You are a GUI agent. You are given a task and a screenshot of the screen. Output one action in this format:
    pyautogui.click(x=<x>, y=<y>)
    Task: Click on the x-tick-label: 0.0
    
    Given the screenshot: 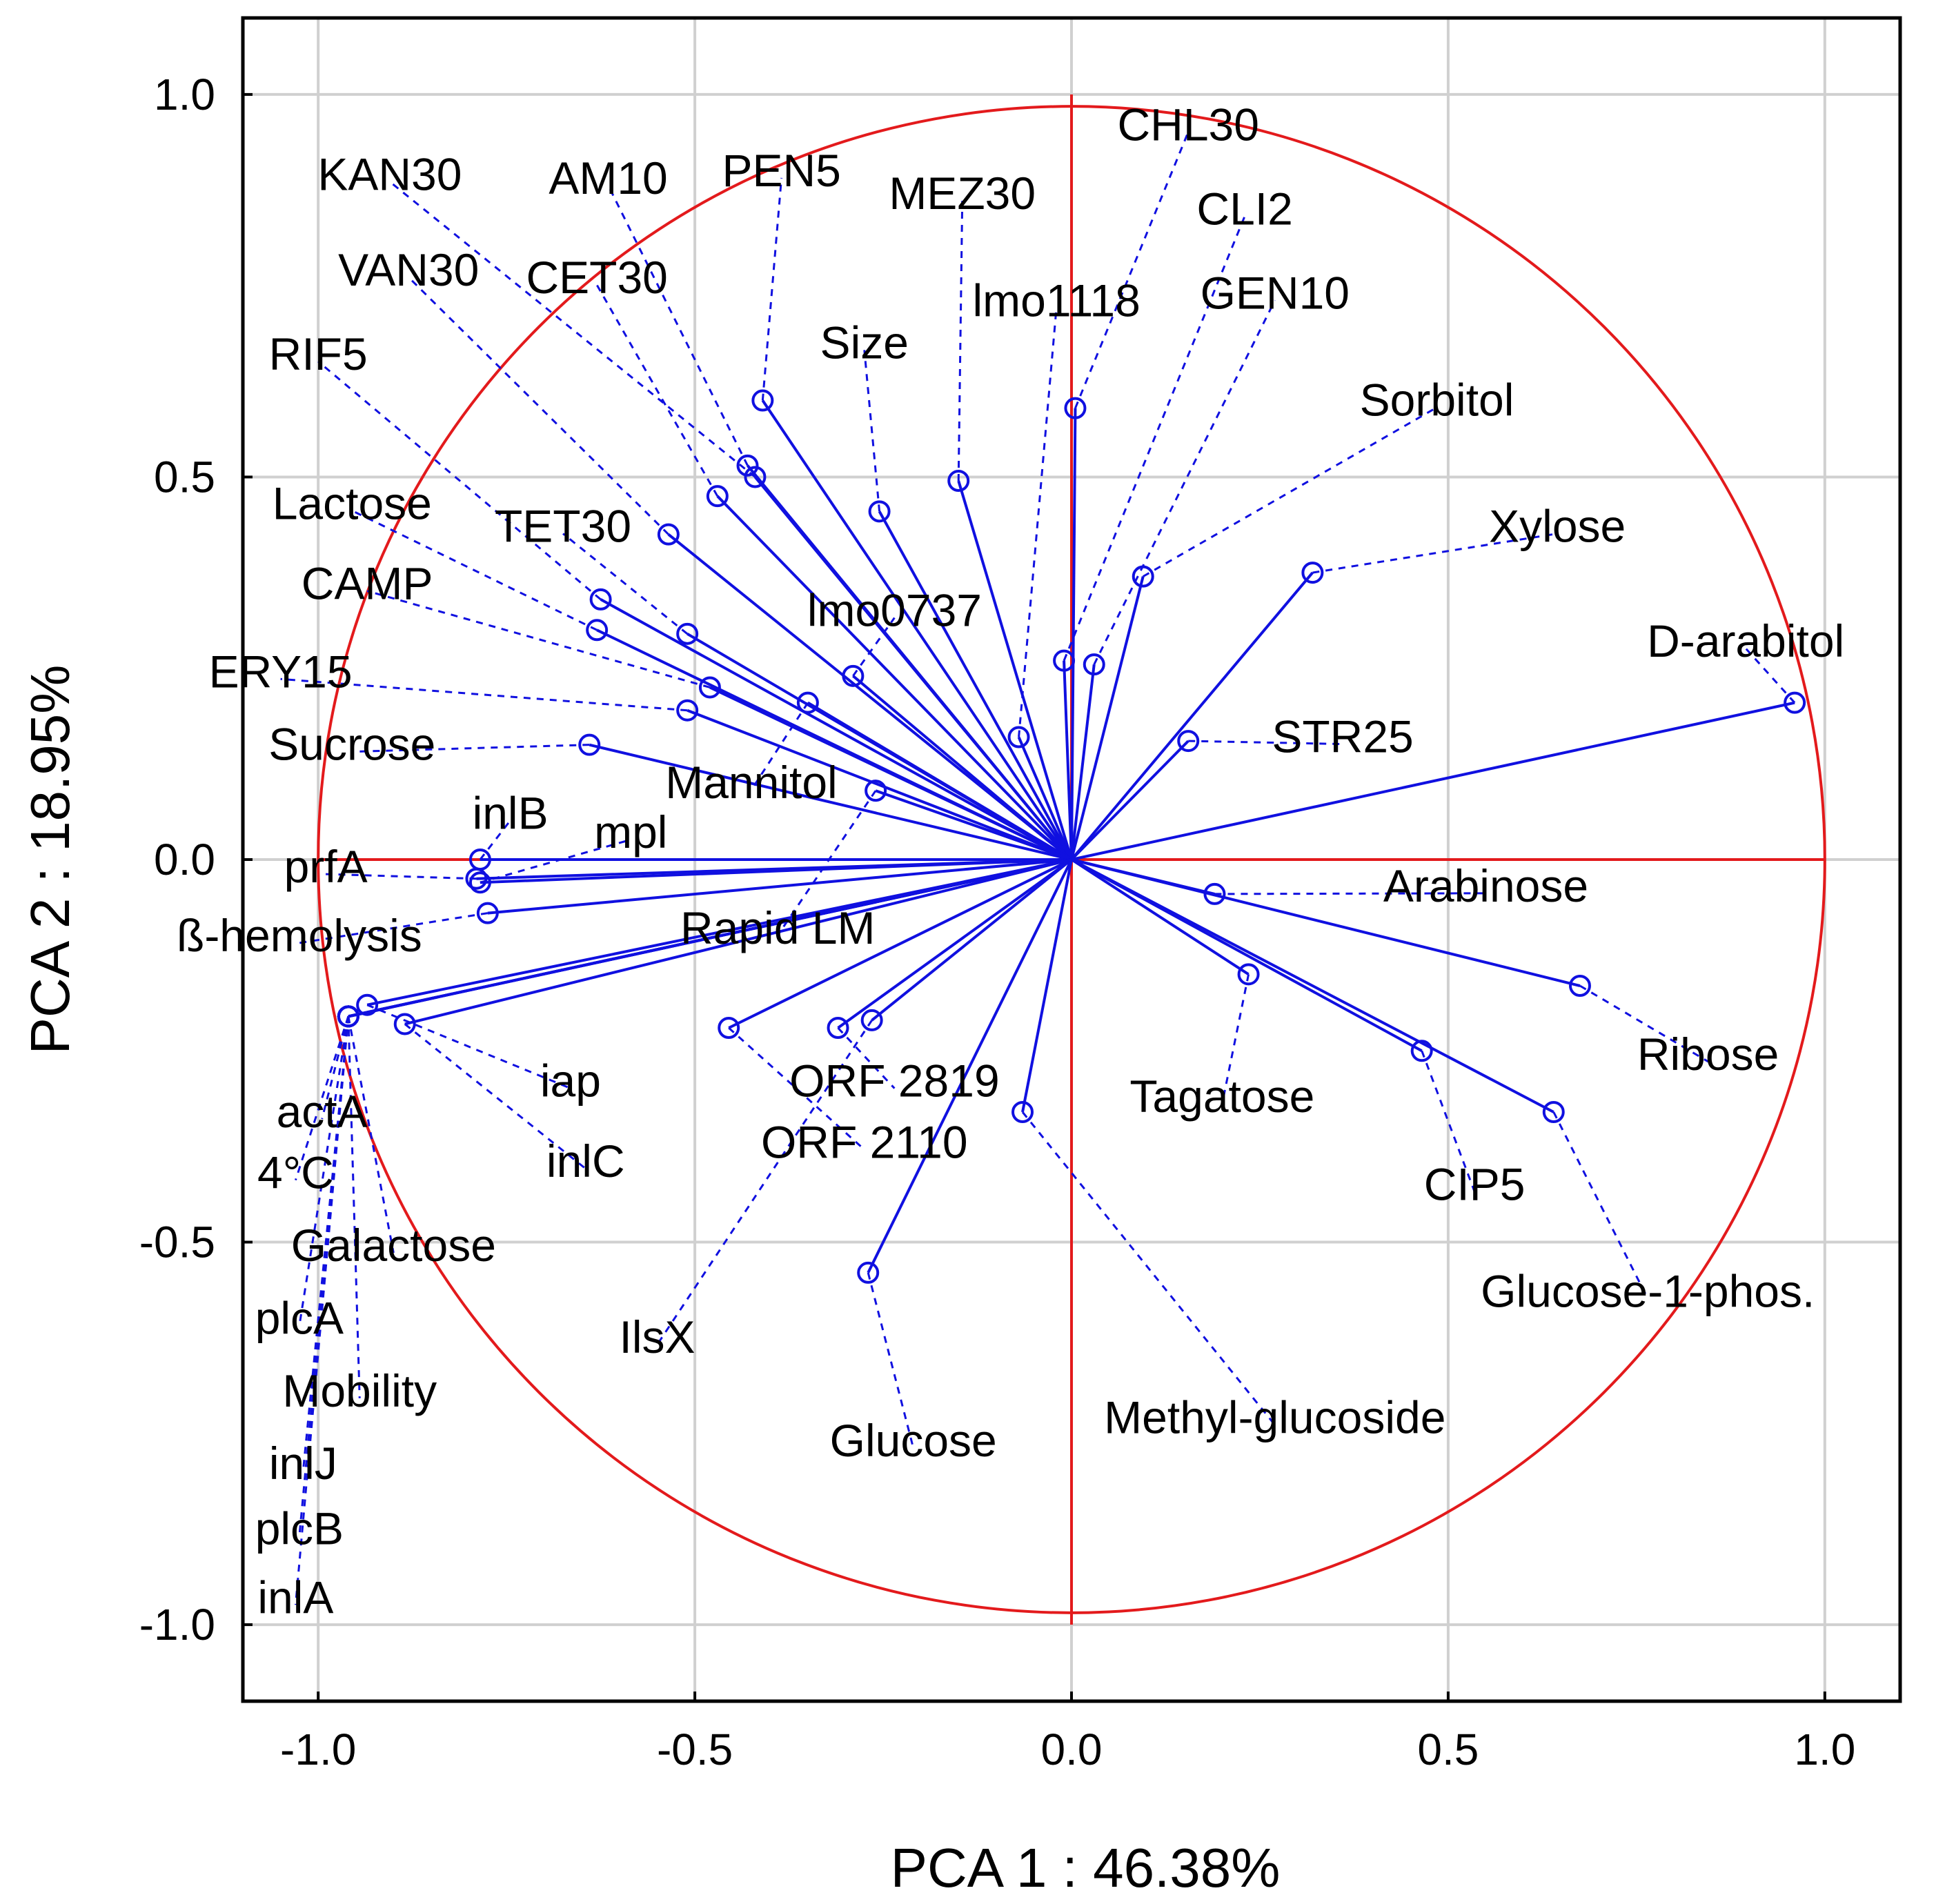 What is the action you would take?
    pyautogui.click(x=1072, y=1749)
    